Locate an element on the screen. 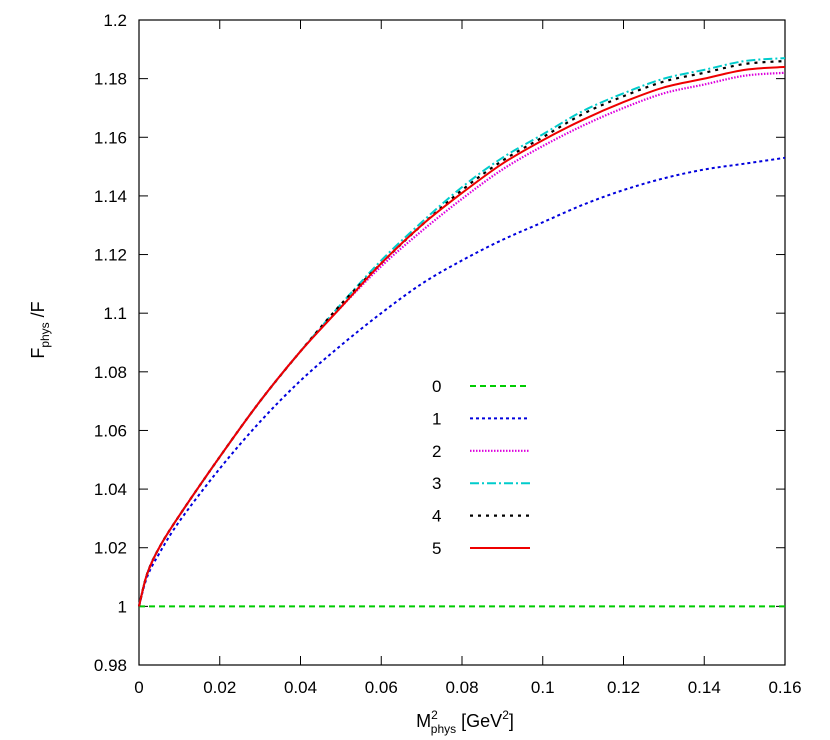  x-tick-label: 0.14 is located at coordinates (704, 687).